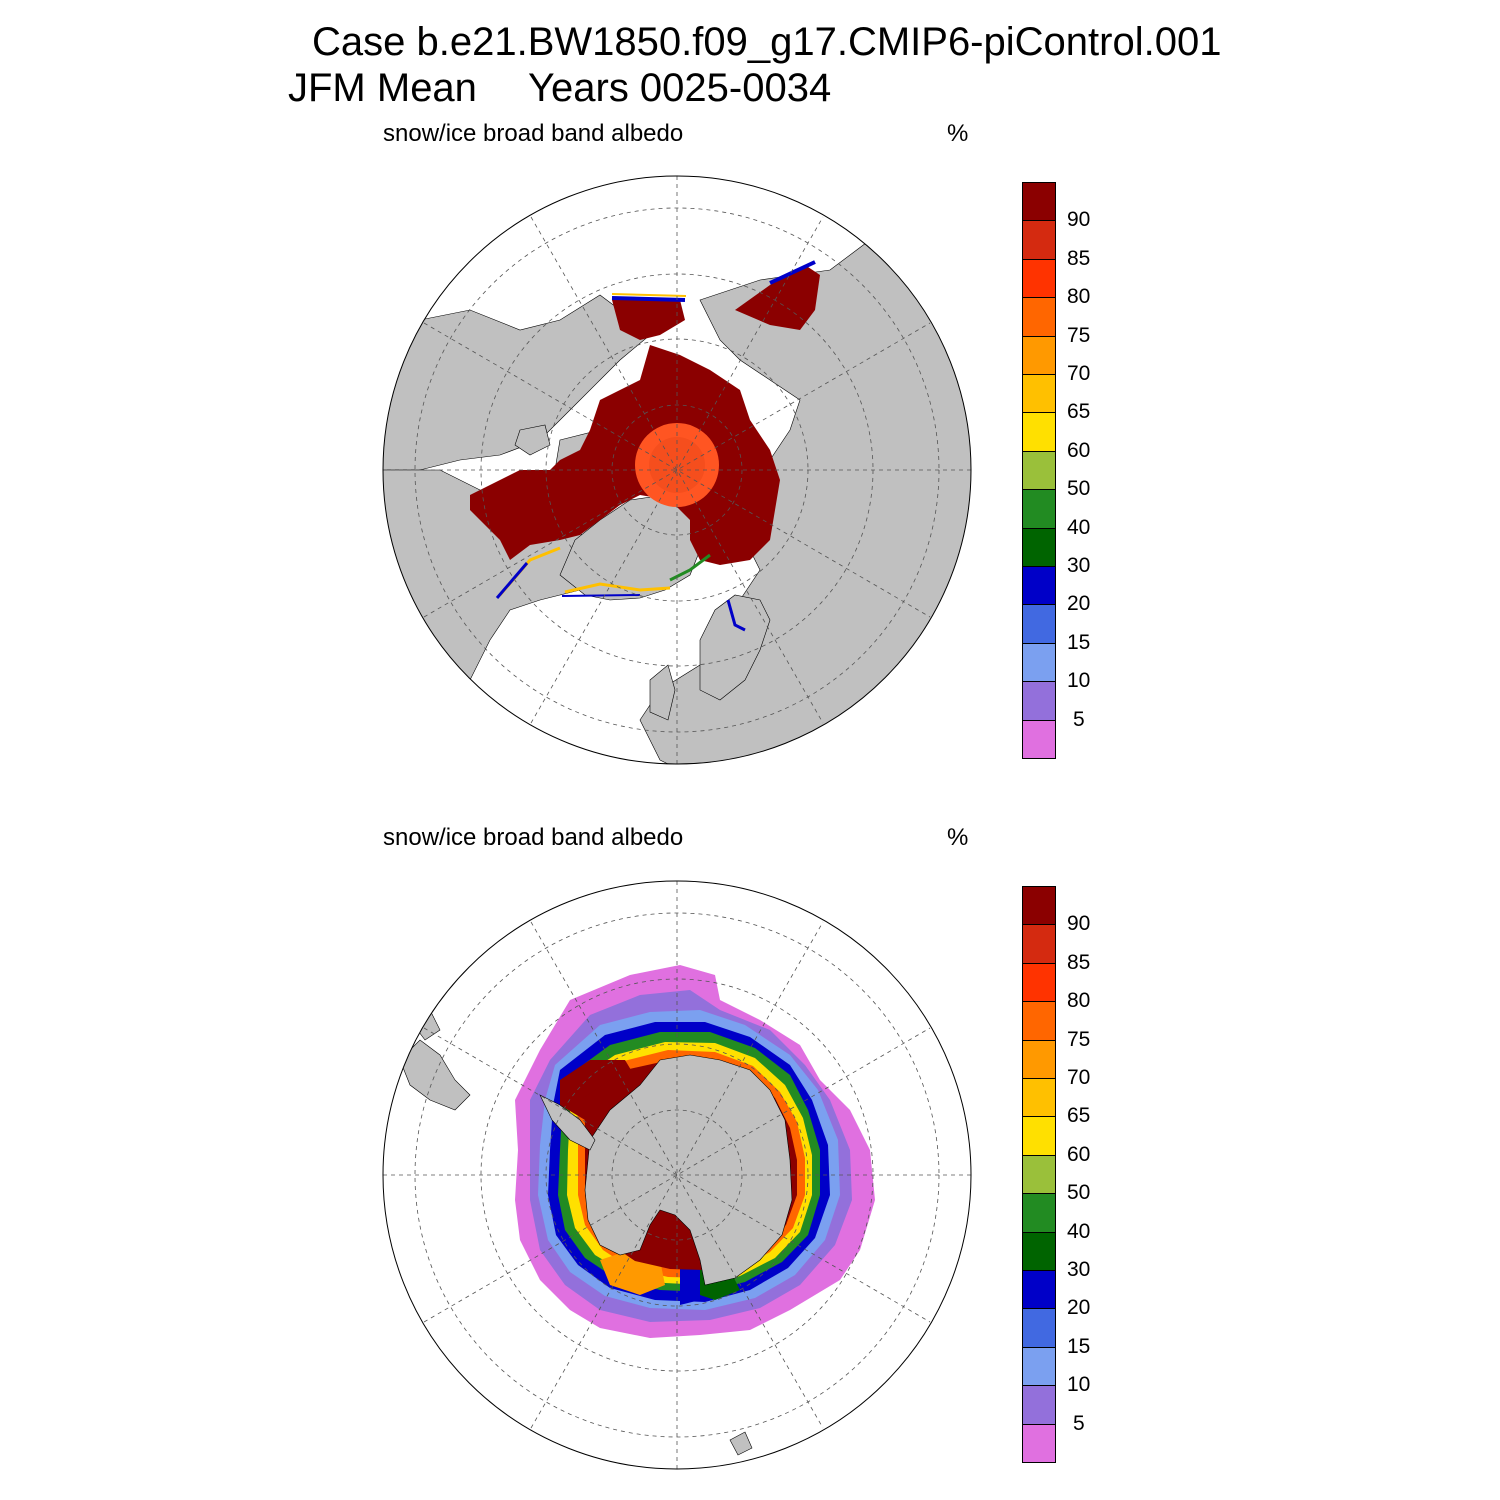 The image size is (1500, 1500). I want to click on title-line-2-left: JFM Mean, so click(382, 88).